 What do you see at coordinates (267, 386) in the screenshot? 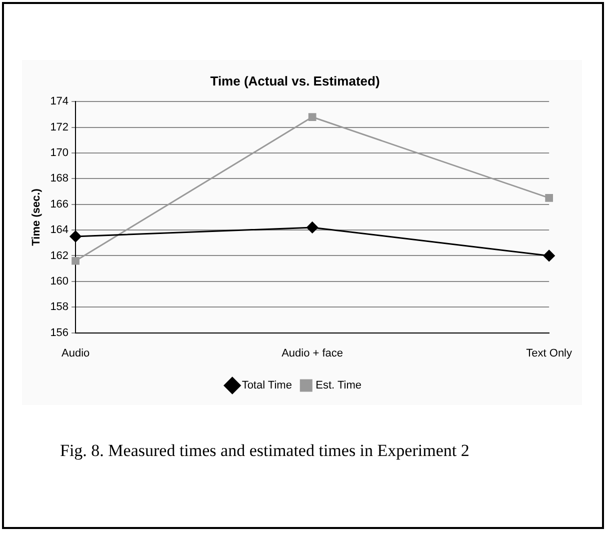
I see `legend-label: Total Time` at bounding box center [267, 386].